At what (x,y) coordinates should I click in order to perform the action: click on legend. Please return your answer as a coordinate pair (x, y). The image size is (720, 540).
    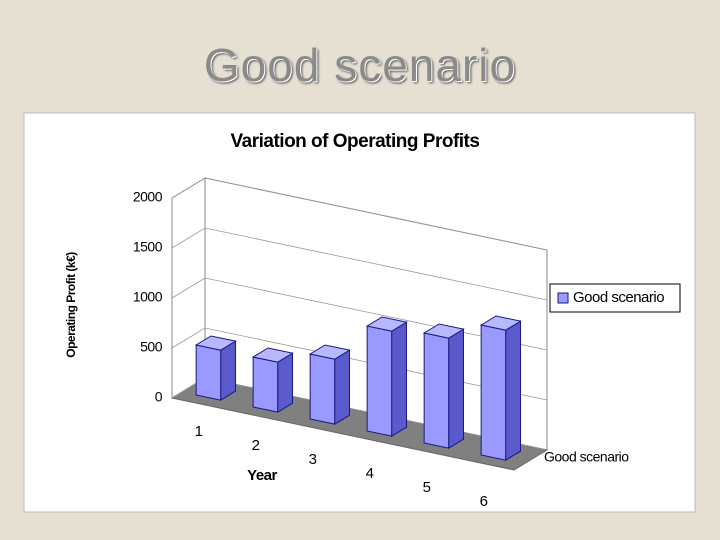
    Looking at the image, I should click on (615, 298).